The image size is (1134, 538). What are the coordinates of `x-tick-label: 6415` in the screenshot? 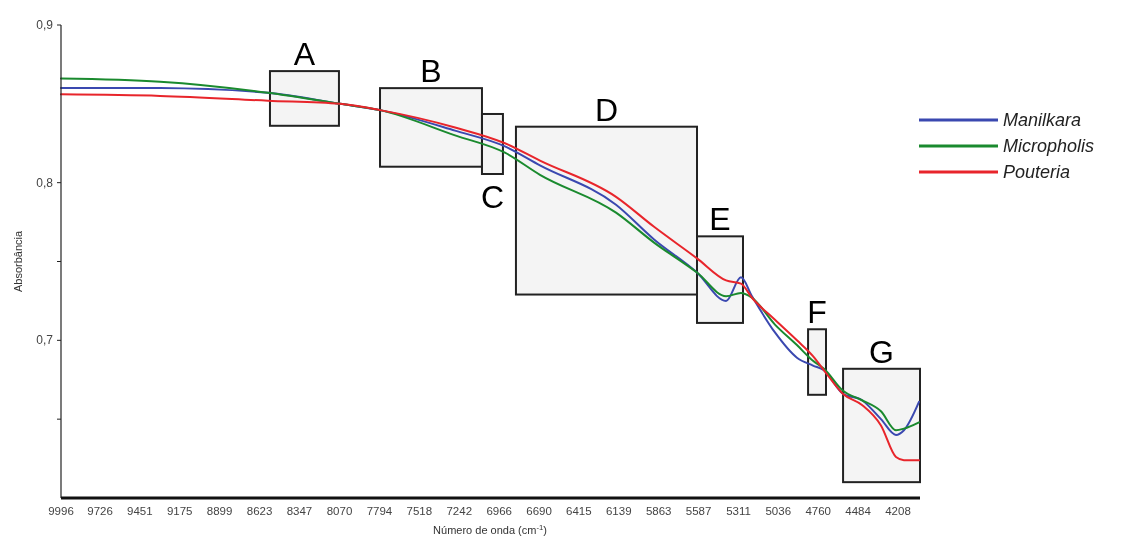 It's located at (579, 511).